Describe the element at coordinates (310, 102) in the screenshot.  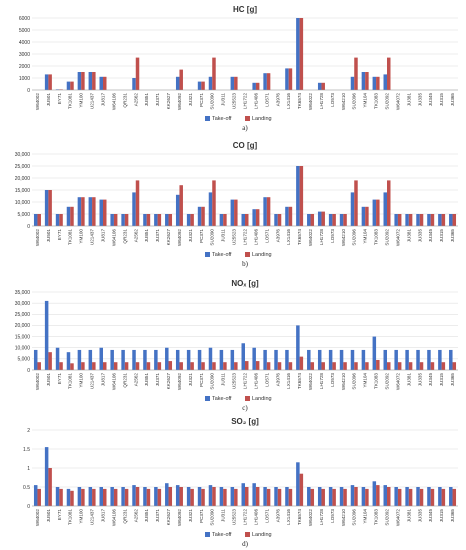
I see `category-label: W64022` at that location.